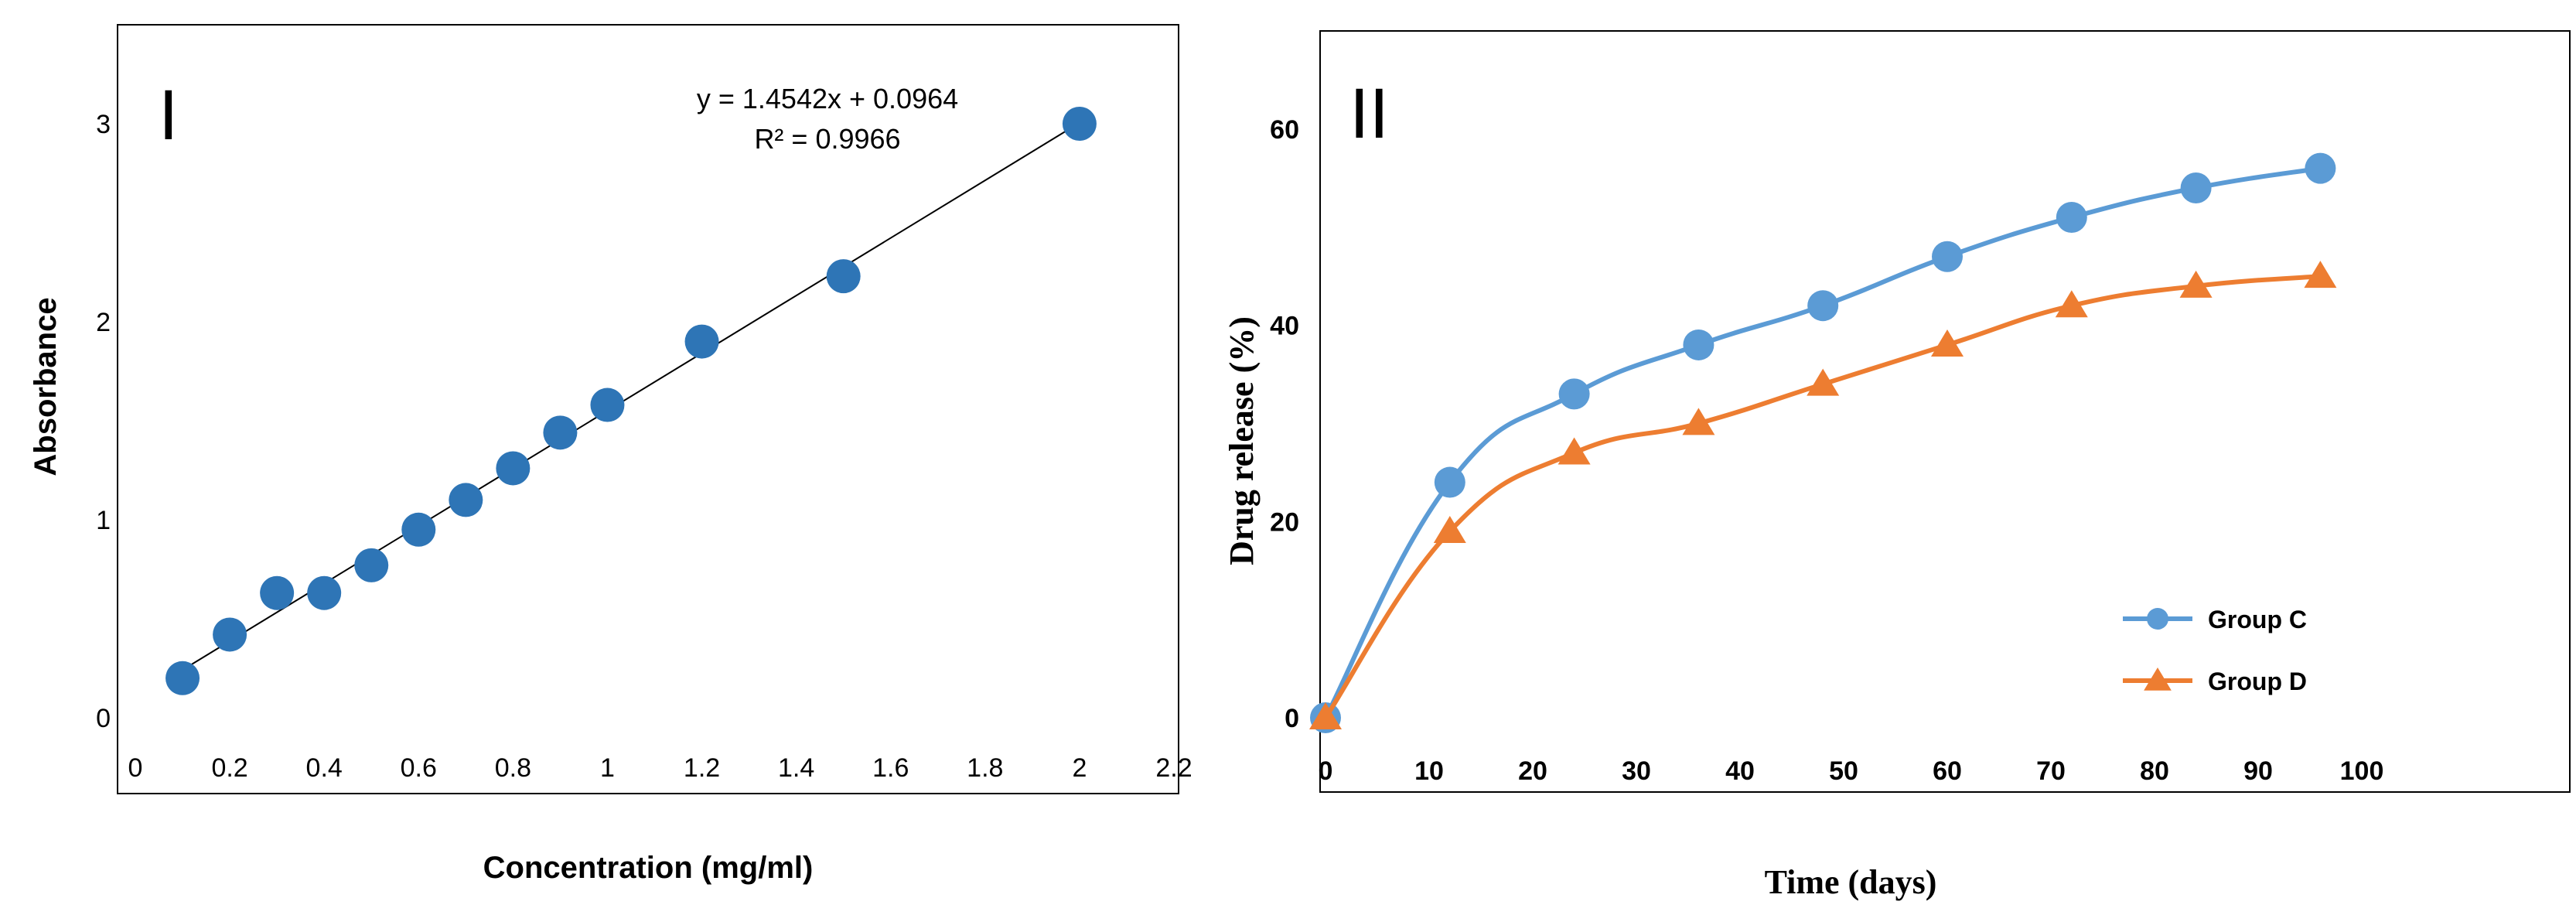  Describe the element at coordinates (1242, 441) in the screenshot. I see `chart2-y-axis-label: Drug release (%)` at that location.